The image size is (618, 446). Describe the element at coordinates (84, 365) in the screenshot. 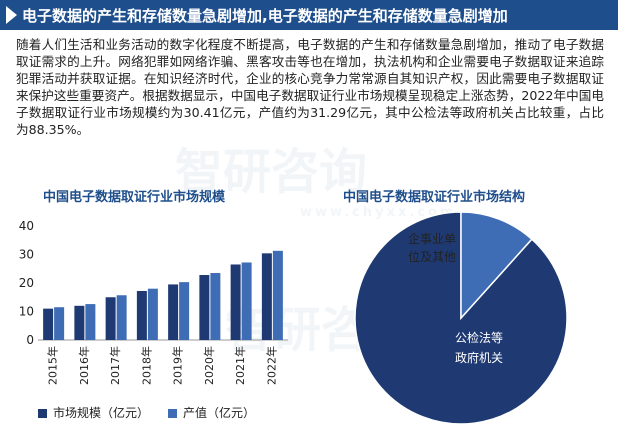

I see `x-tick-label: 2016年` at that location.